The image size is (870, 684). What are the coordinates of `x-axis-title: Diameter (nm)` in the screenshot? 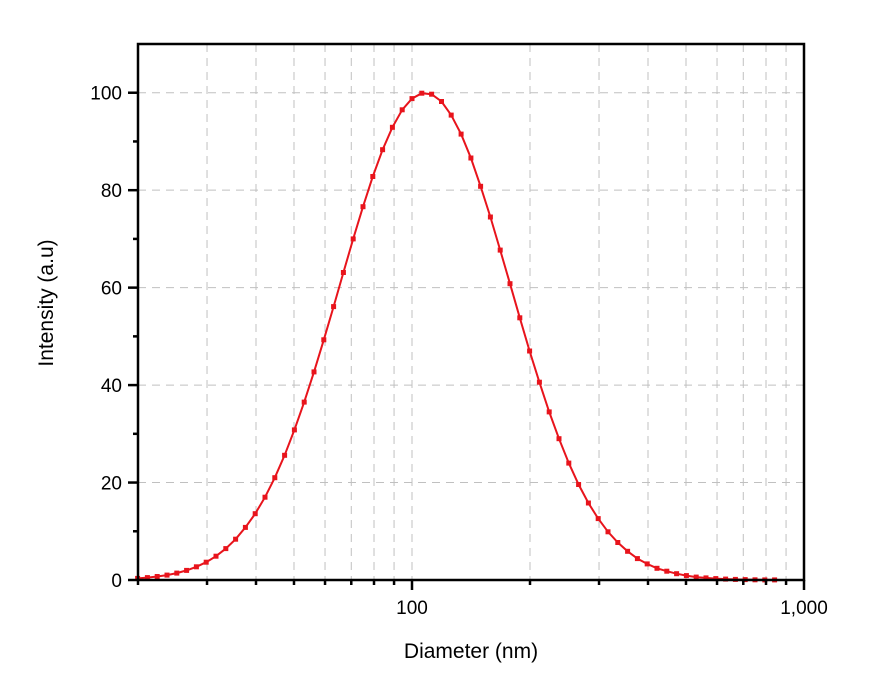 It's located at (471, 651).